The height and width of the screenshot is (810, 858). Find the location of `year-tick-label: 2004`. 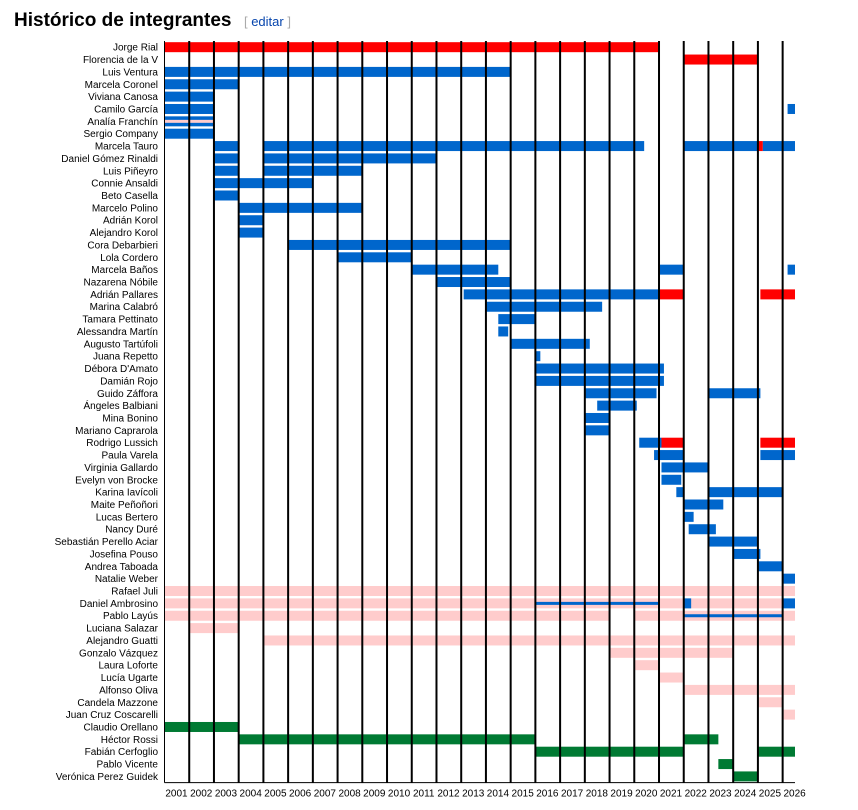

year-tick-label: 2004 is located at coordinates (251, 794).